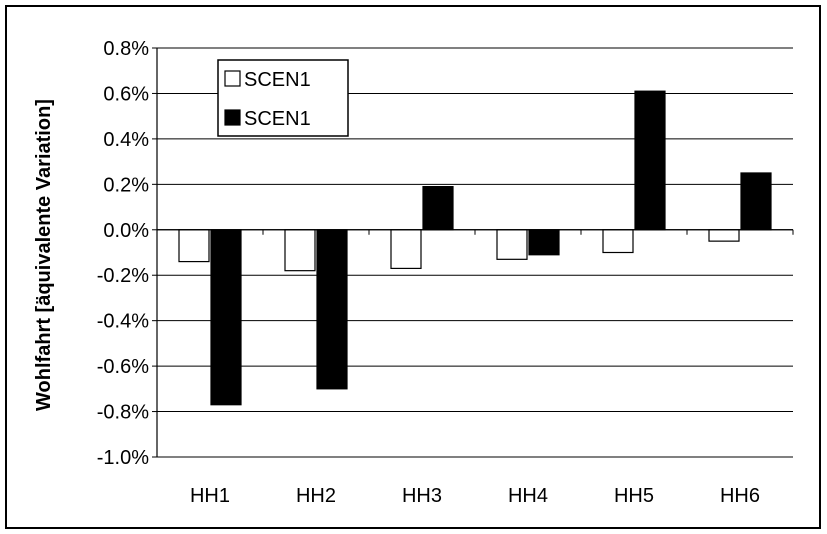 Image resolution: width=827 pixels, height=534 pixels. I want to click on y-tick-label: -0.6%, so click(123, 367).